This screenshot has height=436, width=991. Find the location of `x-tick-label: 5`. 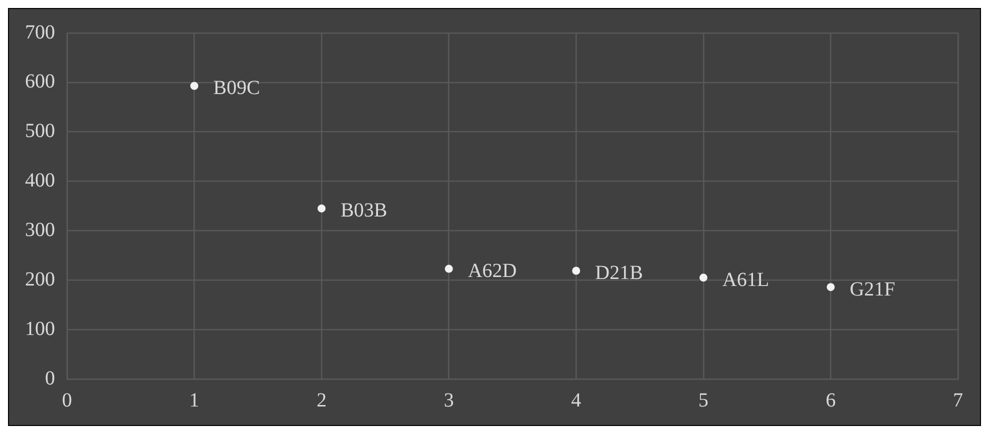

x-tick-label: 5 is located at coordinates (703, 400).